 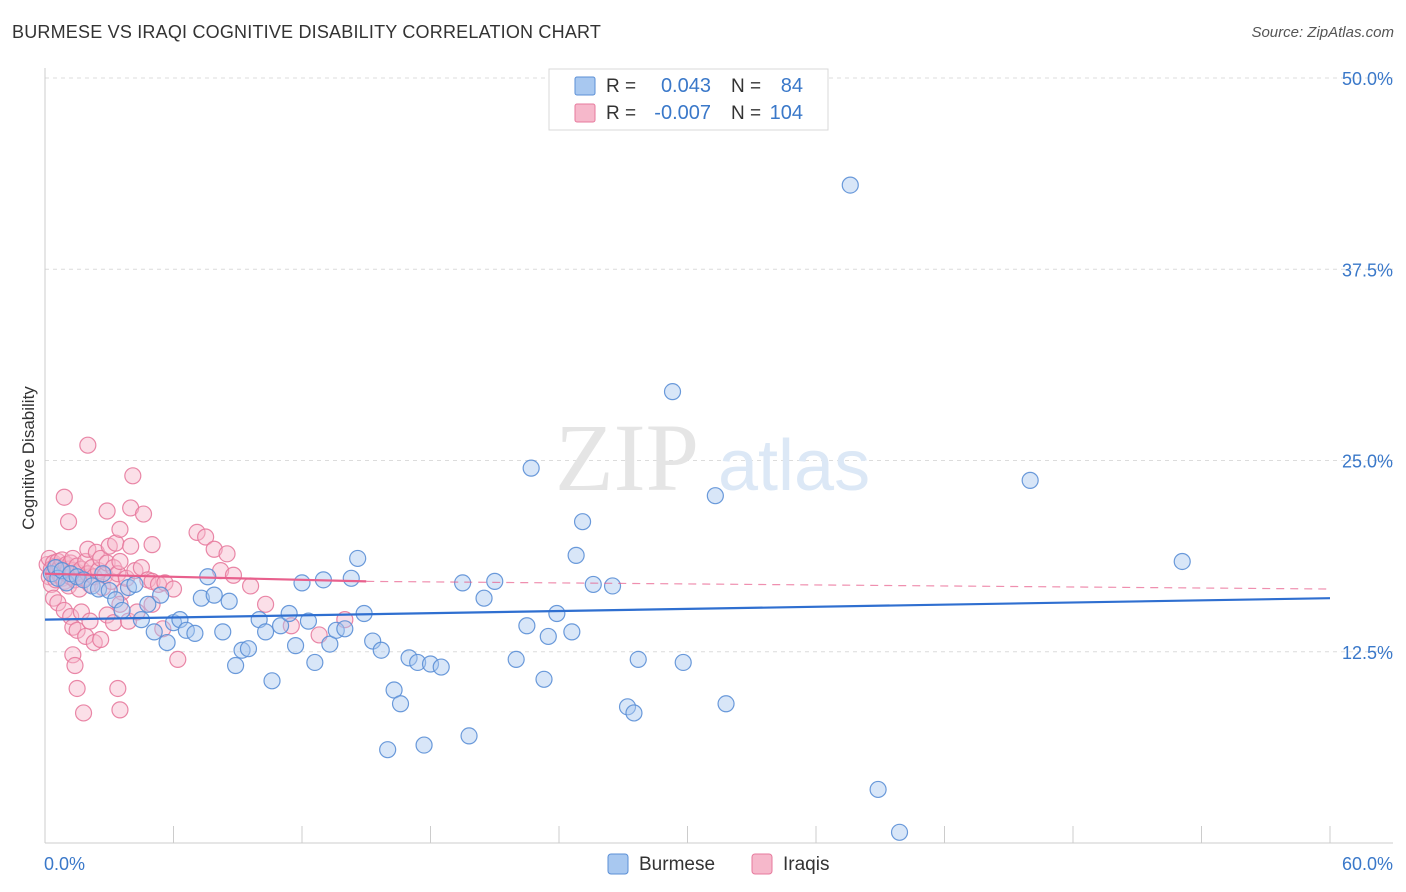 What do you see at coordinates (618, 864) in the screenshot?
I see `legend-burmese-swatch` at bounding box center [618, 864].